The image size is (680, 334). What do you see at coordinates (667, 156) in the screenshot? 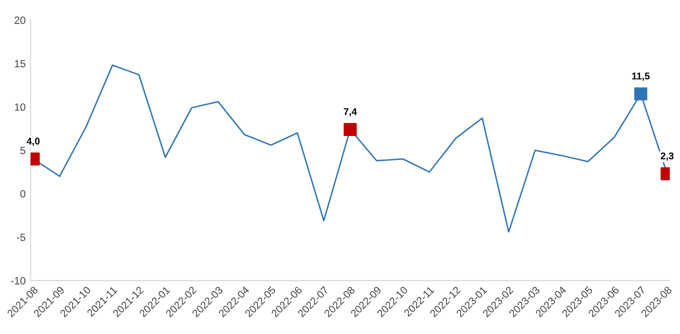
I see `data-label: 2,3` at bounding box center [667, 156].